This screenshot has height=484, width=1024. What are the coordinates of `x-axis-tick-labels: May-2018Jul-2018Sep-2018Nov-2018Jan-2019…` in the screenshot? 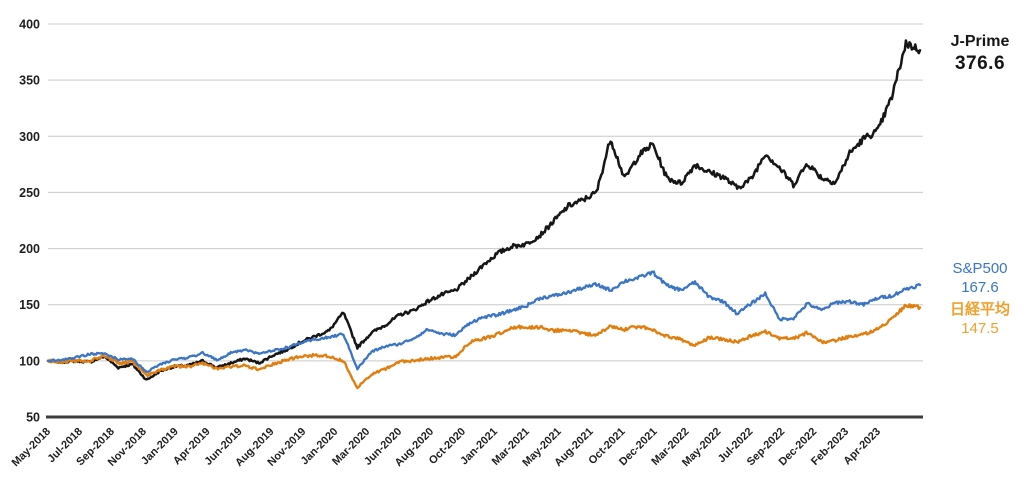 It's located at (447, 448).